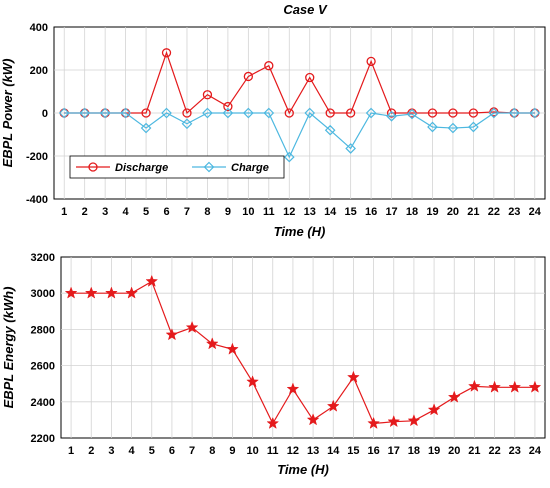  I want to click on x-tick-label: 8, so click(207, 212).